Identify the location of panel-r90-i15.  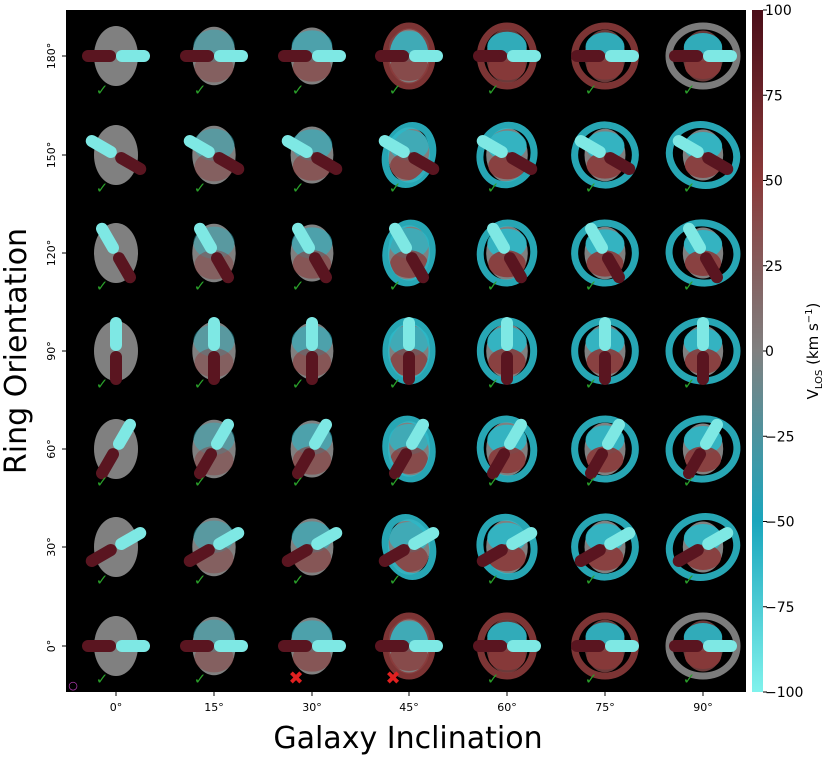
(214, 351).